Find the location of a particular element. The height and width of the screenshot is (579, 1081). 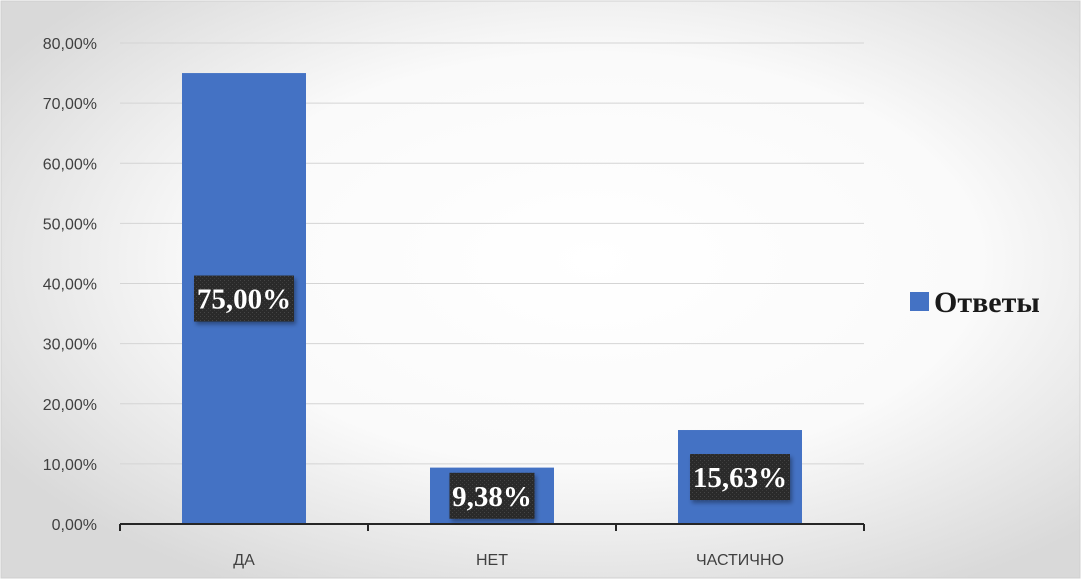

data-label: 15,63% is located at coordinates (740, 478).